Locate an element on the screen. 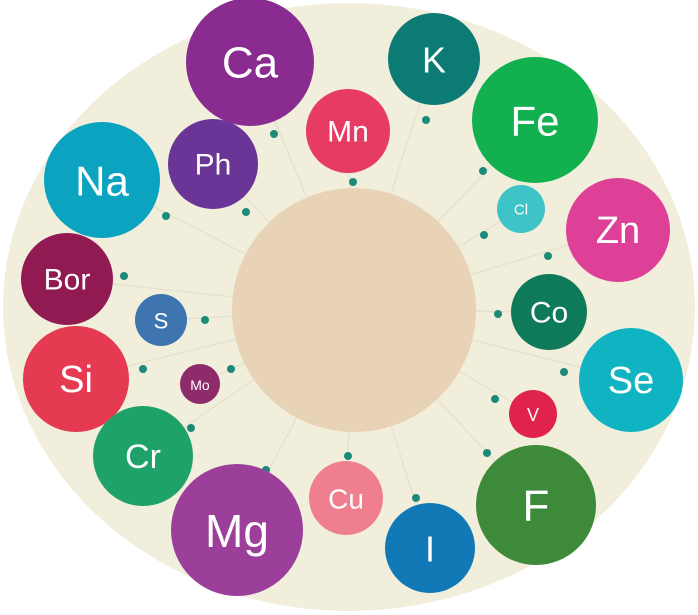 The image size is (698, 615). element-label-mg: Mg is located at coordinates (237, 531).